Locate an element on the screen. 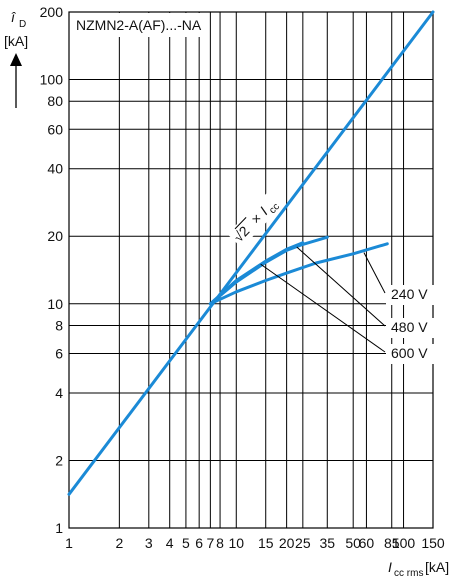 This screenshot has width=455, height=580. x-tick-label: 8 is located at coordinates (220, 543).